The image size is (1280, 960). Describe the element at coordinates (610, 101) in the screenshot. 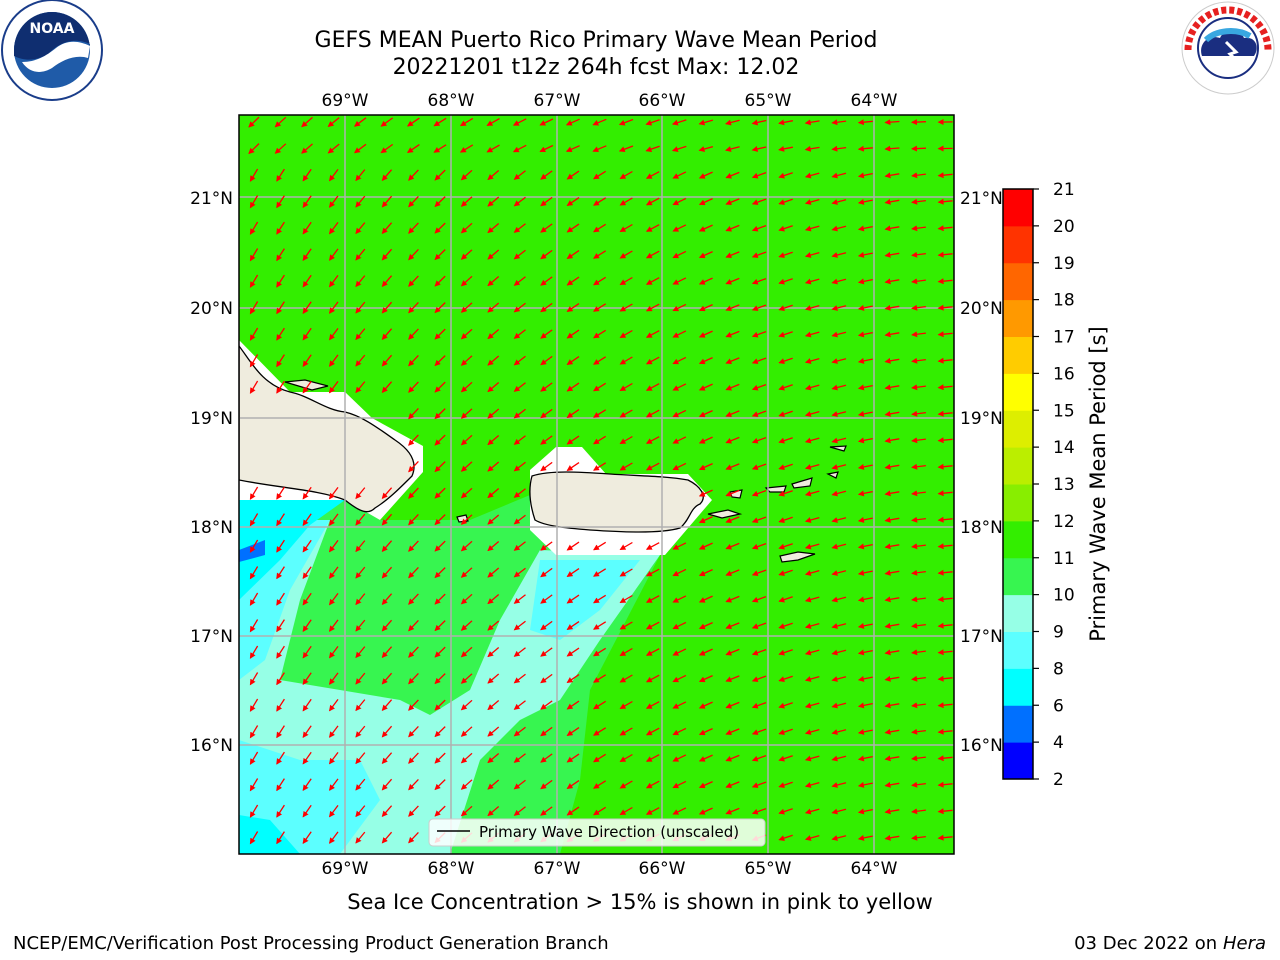

I see `lon-labels-top: 69°W 68°W 67°W 66°W 65°W 64°W` at that location.